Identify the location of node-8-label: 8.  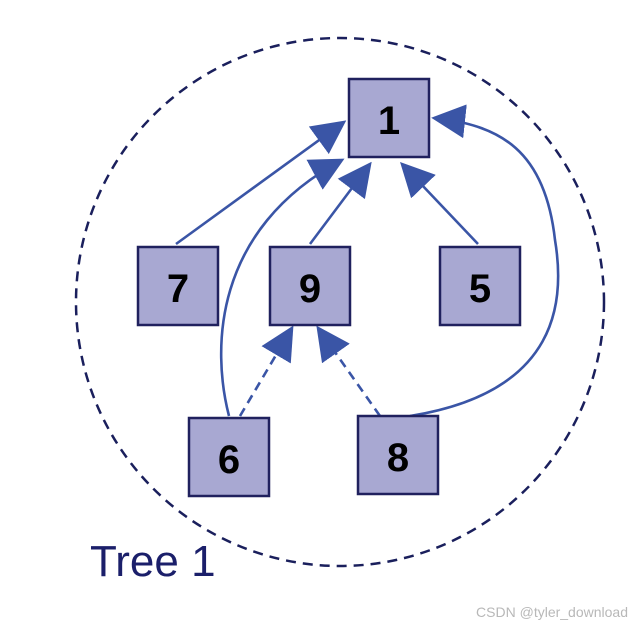
(398, 458).